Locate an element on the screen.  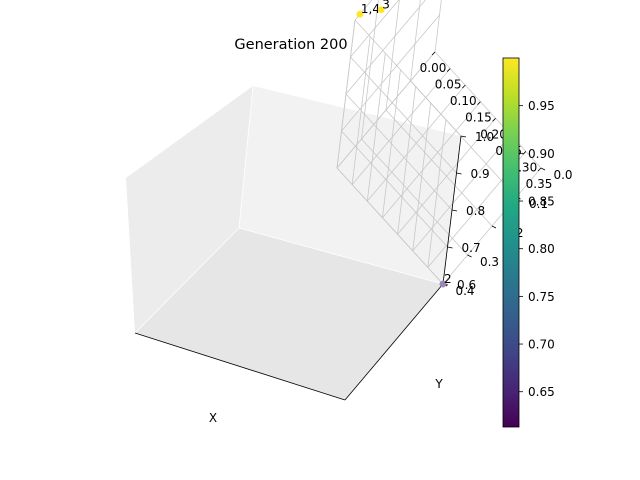
z-tick-label: 0.8 is located at coordinates (475, 211).